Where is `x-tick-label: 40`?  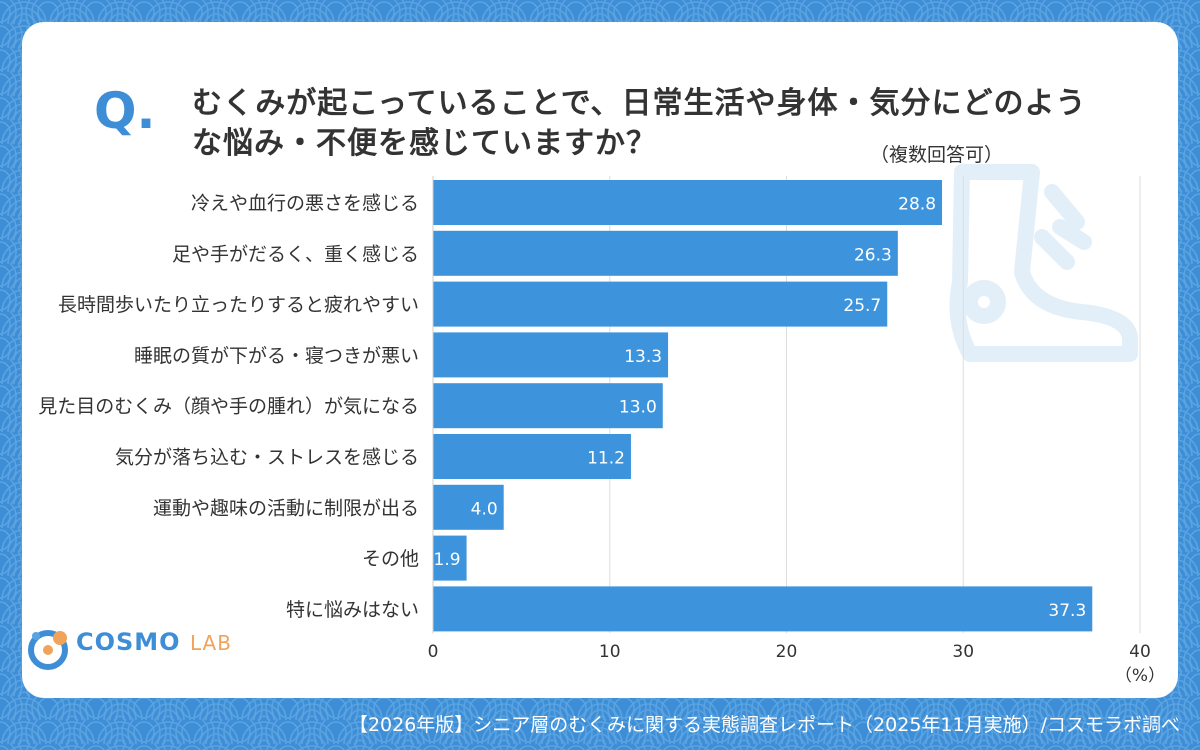
x-tick-label: 40 is located at coordinates (1140, 652).